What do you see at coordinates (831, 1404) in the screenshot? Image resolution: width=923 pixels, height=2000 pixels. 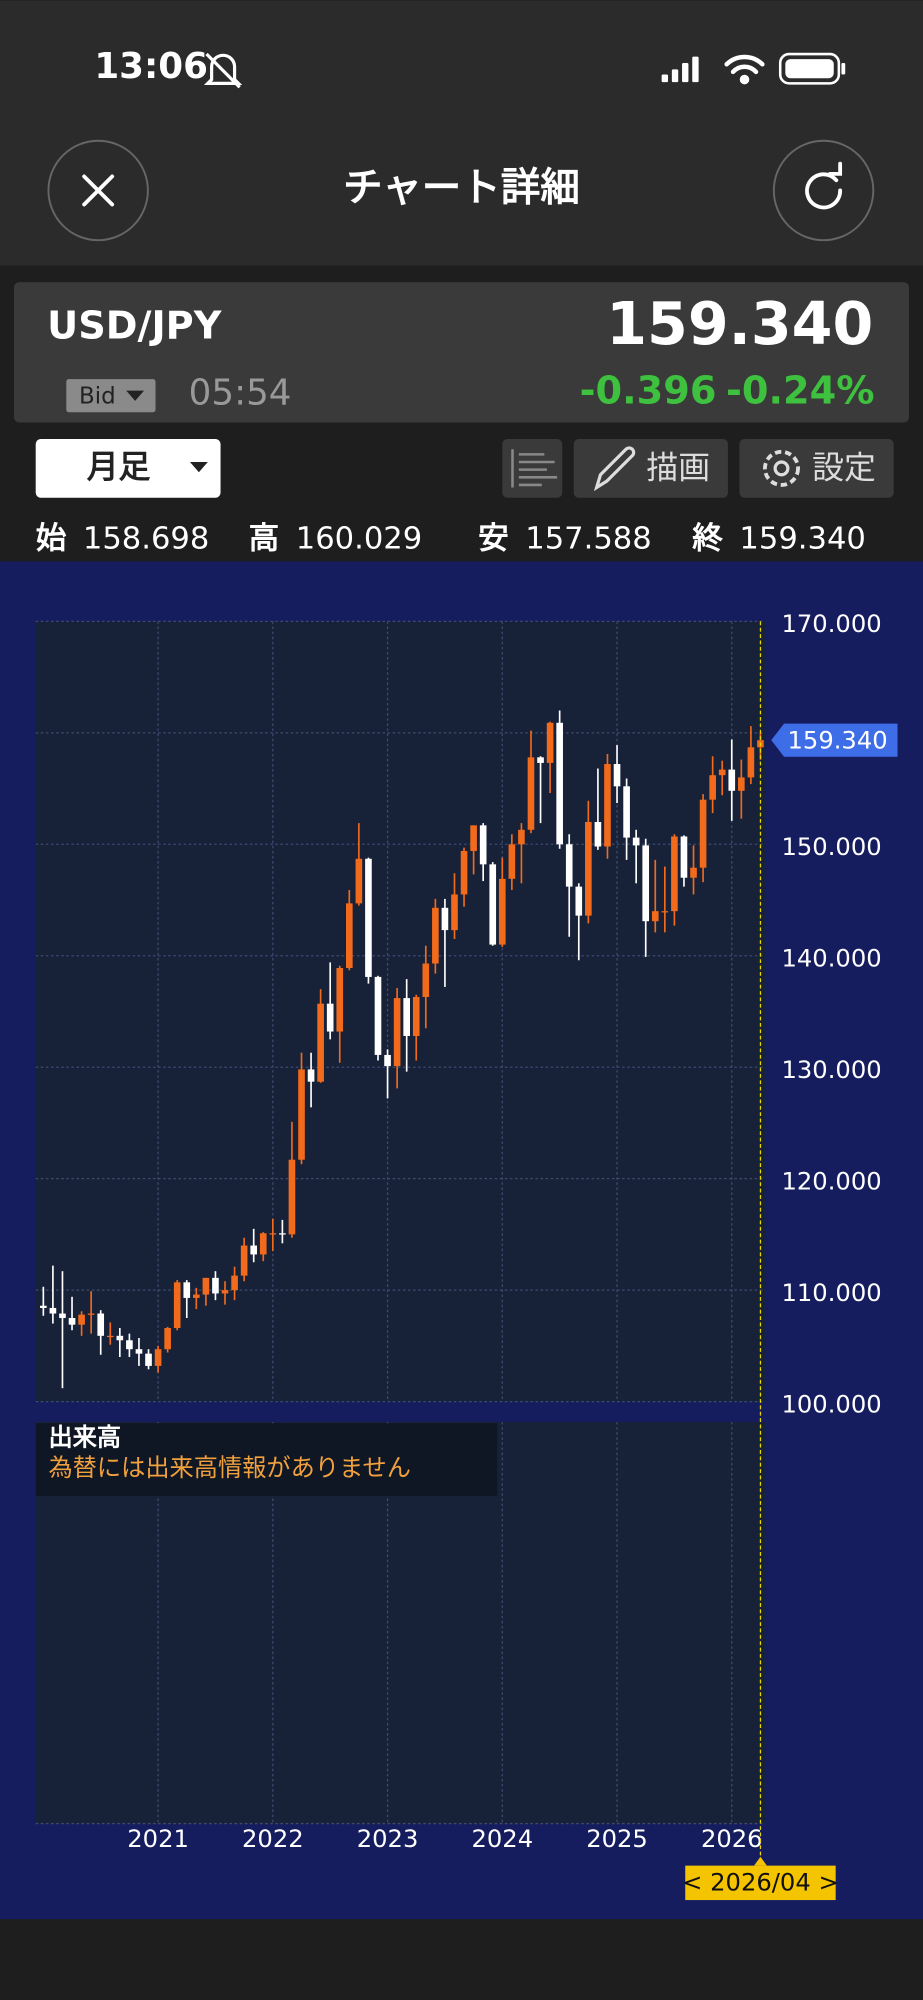 I see `y-tick-label: 100.000` at bounding box center [831, 1404].